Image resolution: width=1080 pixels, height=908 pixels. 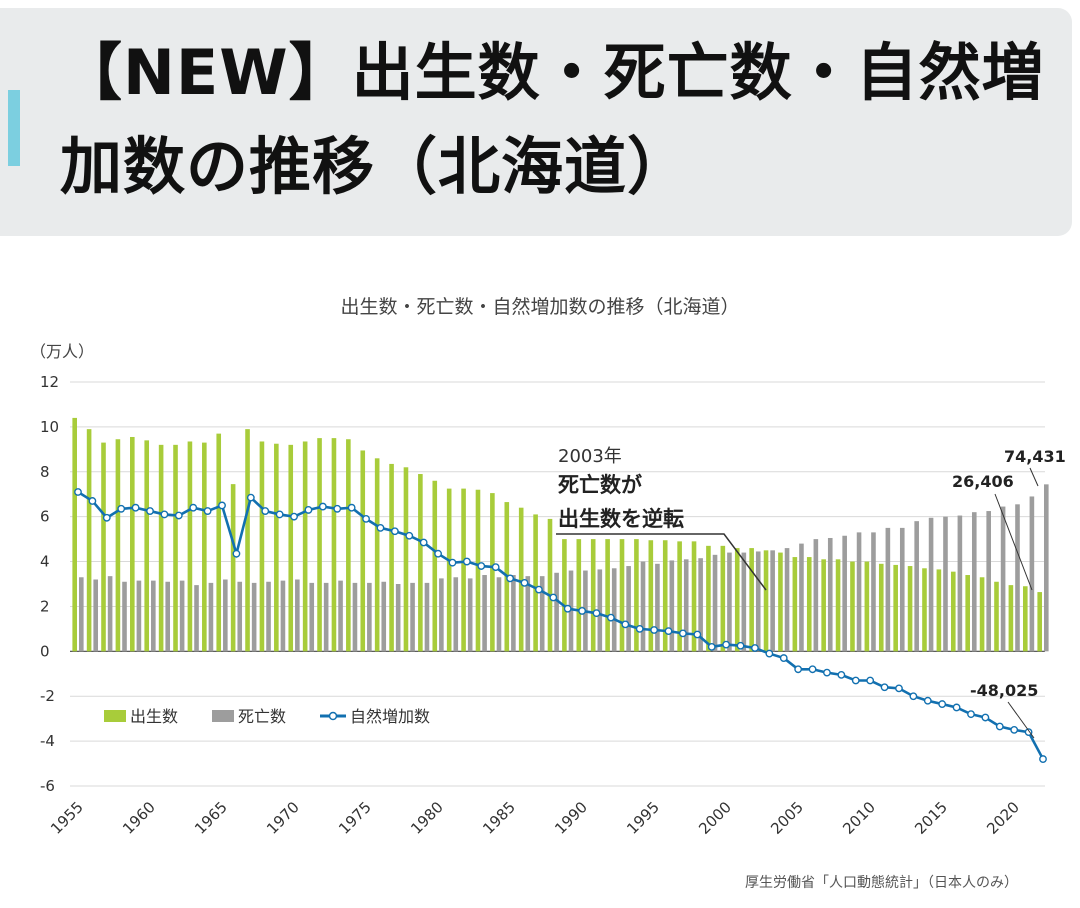 What do you see at coordinates (115, 716) in the screenshot?
I see `legend-births-swatch` at bounding box center [115, 716].